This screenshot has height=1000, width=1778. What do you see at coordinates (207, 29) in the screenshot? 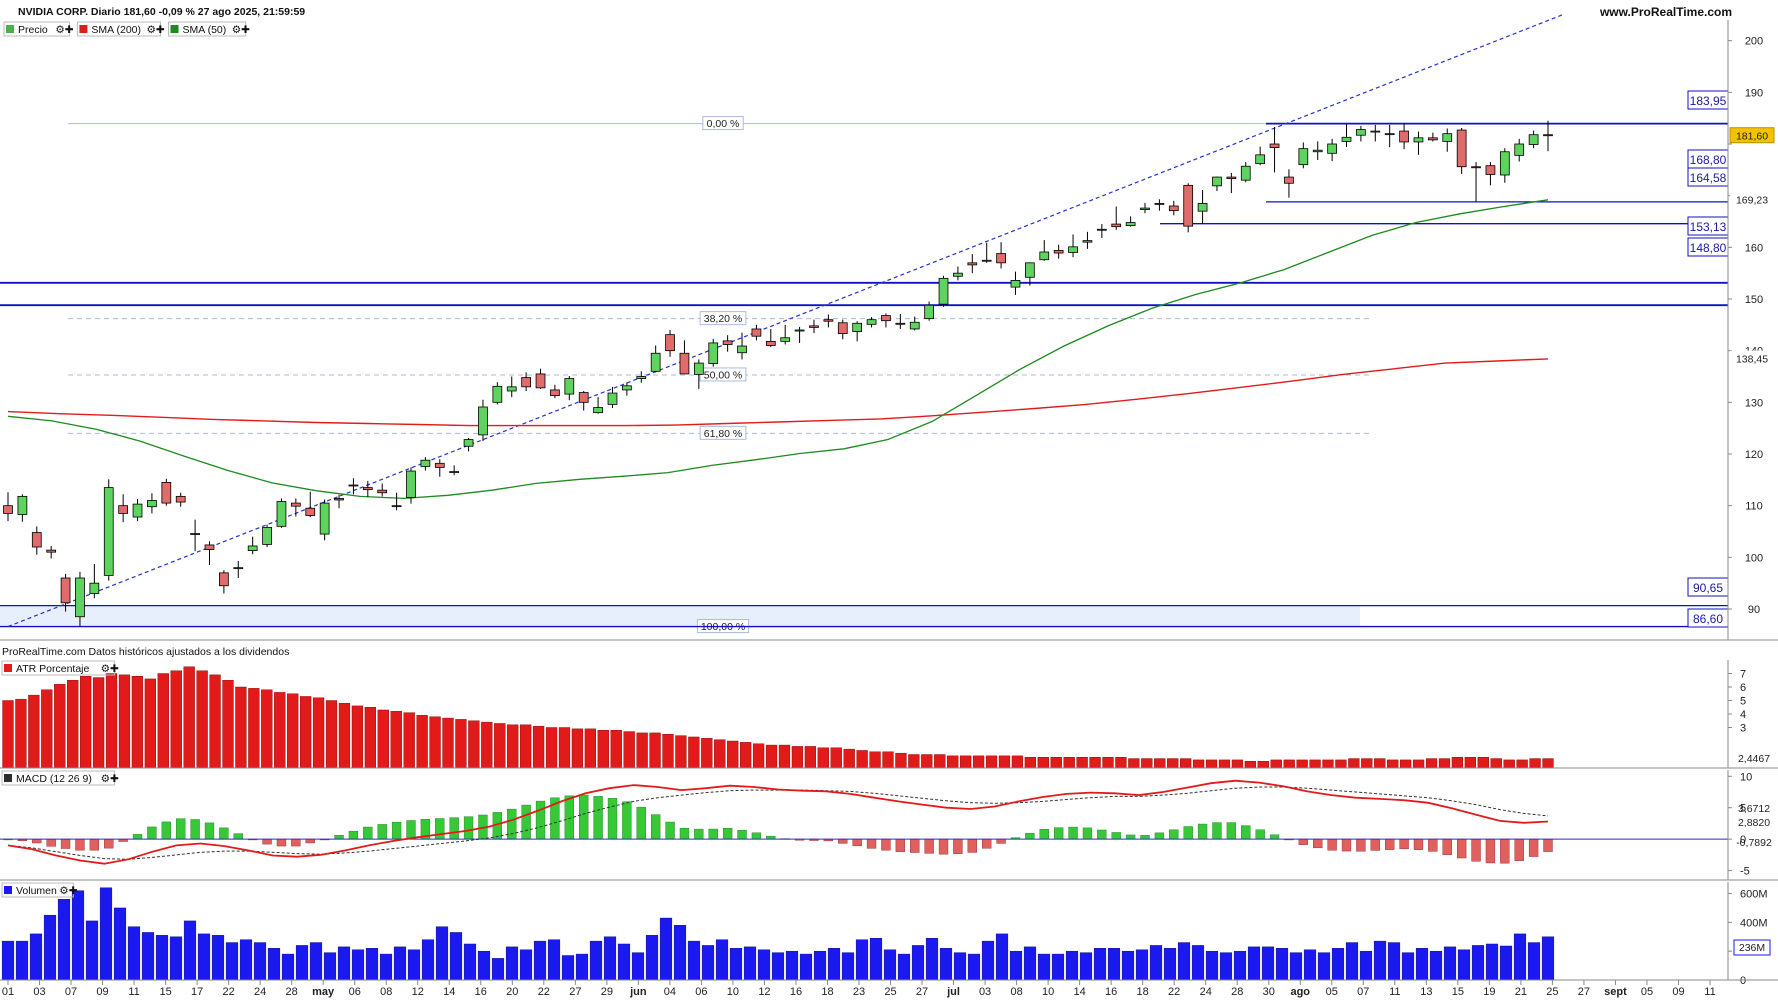
I see `legend-sma50-box` at bounding box center [207, 29].